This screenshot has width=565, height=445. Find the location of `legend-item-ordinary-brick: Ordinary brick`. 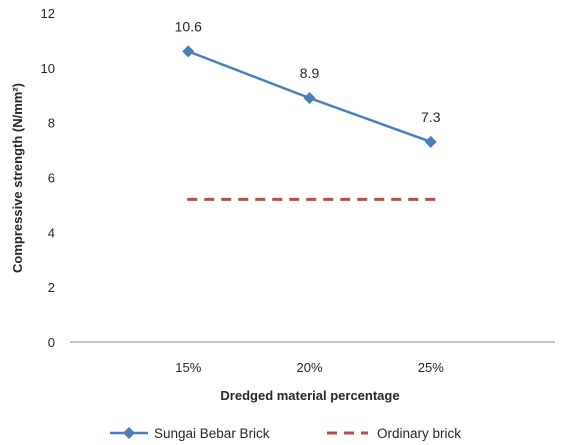

legend-item-ordinary-brick: Ordinary brick is located at coordinates (394, 433).